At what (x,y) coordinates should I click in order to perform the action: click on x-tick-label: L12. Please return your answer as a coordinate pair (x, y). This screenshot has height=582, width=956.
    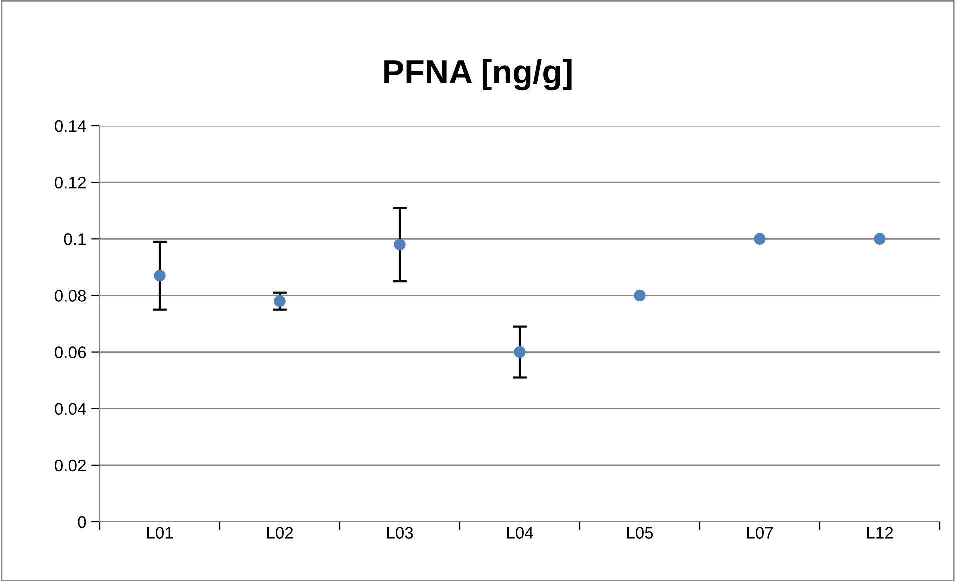
    Looking at the image, I should click on (880, 533).